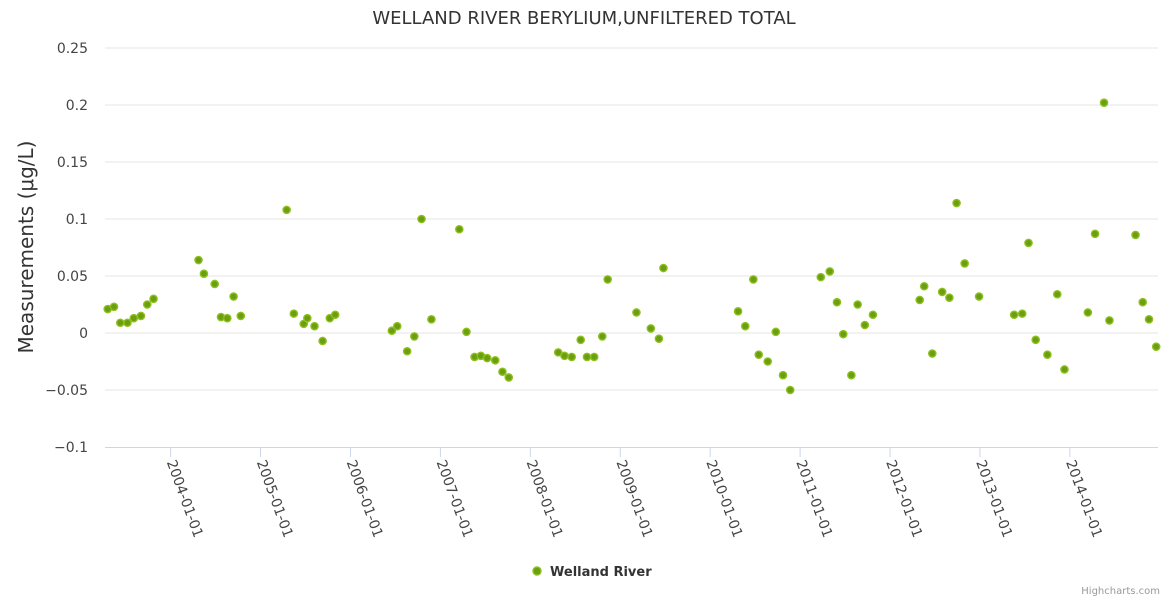  What do you see at coordinates (454, 499) in the screenshot?
I see `x-tick-label: 2007-01-01` at bounding box center [454, 499].